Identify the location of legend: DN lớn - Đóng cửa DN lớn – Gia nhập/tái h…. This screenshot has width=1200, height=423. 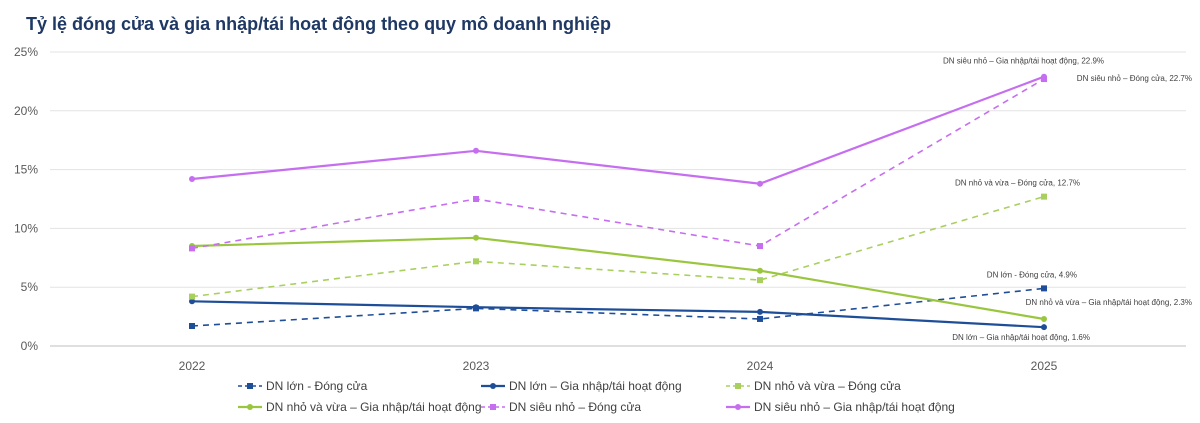
(596, 396).